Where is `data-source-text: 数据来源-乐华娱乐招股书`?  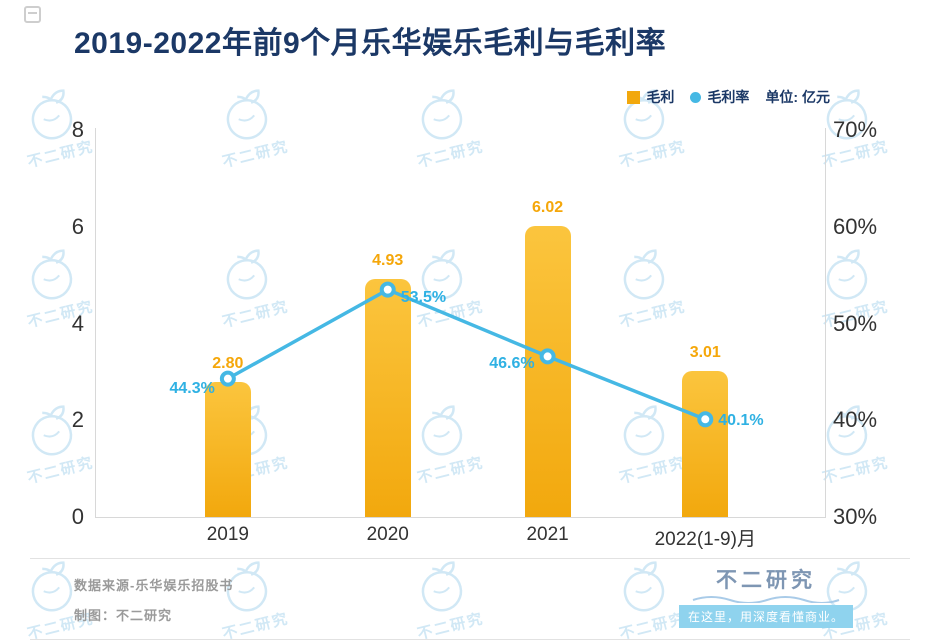
data-source-text: 数据来源-乐华娱乐招股书 is located at coordinates (154, 585).